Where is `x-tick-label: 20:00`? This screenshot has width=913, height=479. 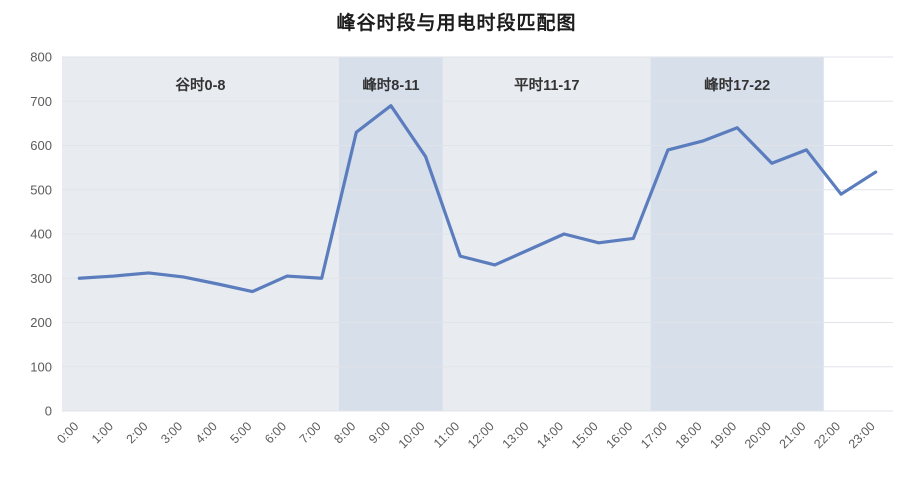 x-tick-label: 20:00 is located at coordinates (758, 435).